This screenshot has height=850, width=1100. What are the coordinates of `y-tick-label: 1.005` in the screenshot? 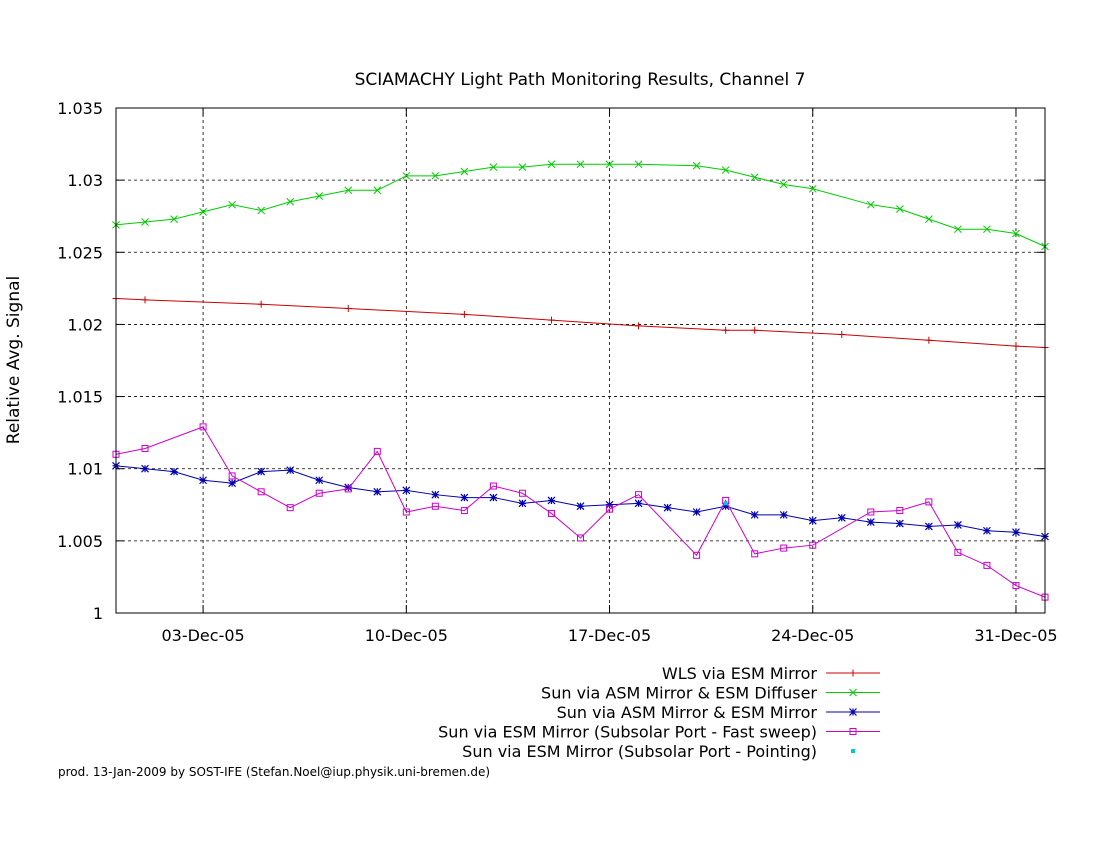 It's located at (80, 541).